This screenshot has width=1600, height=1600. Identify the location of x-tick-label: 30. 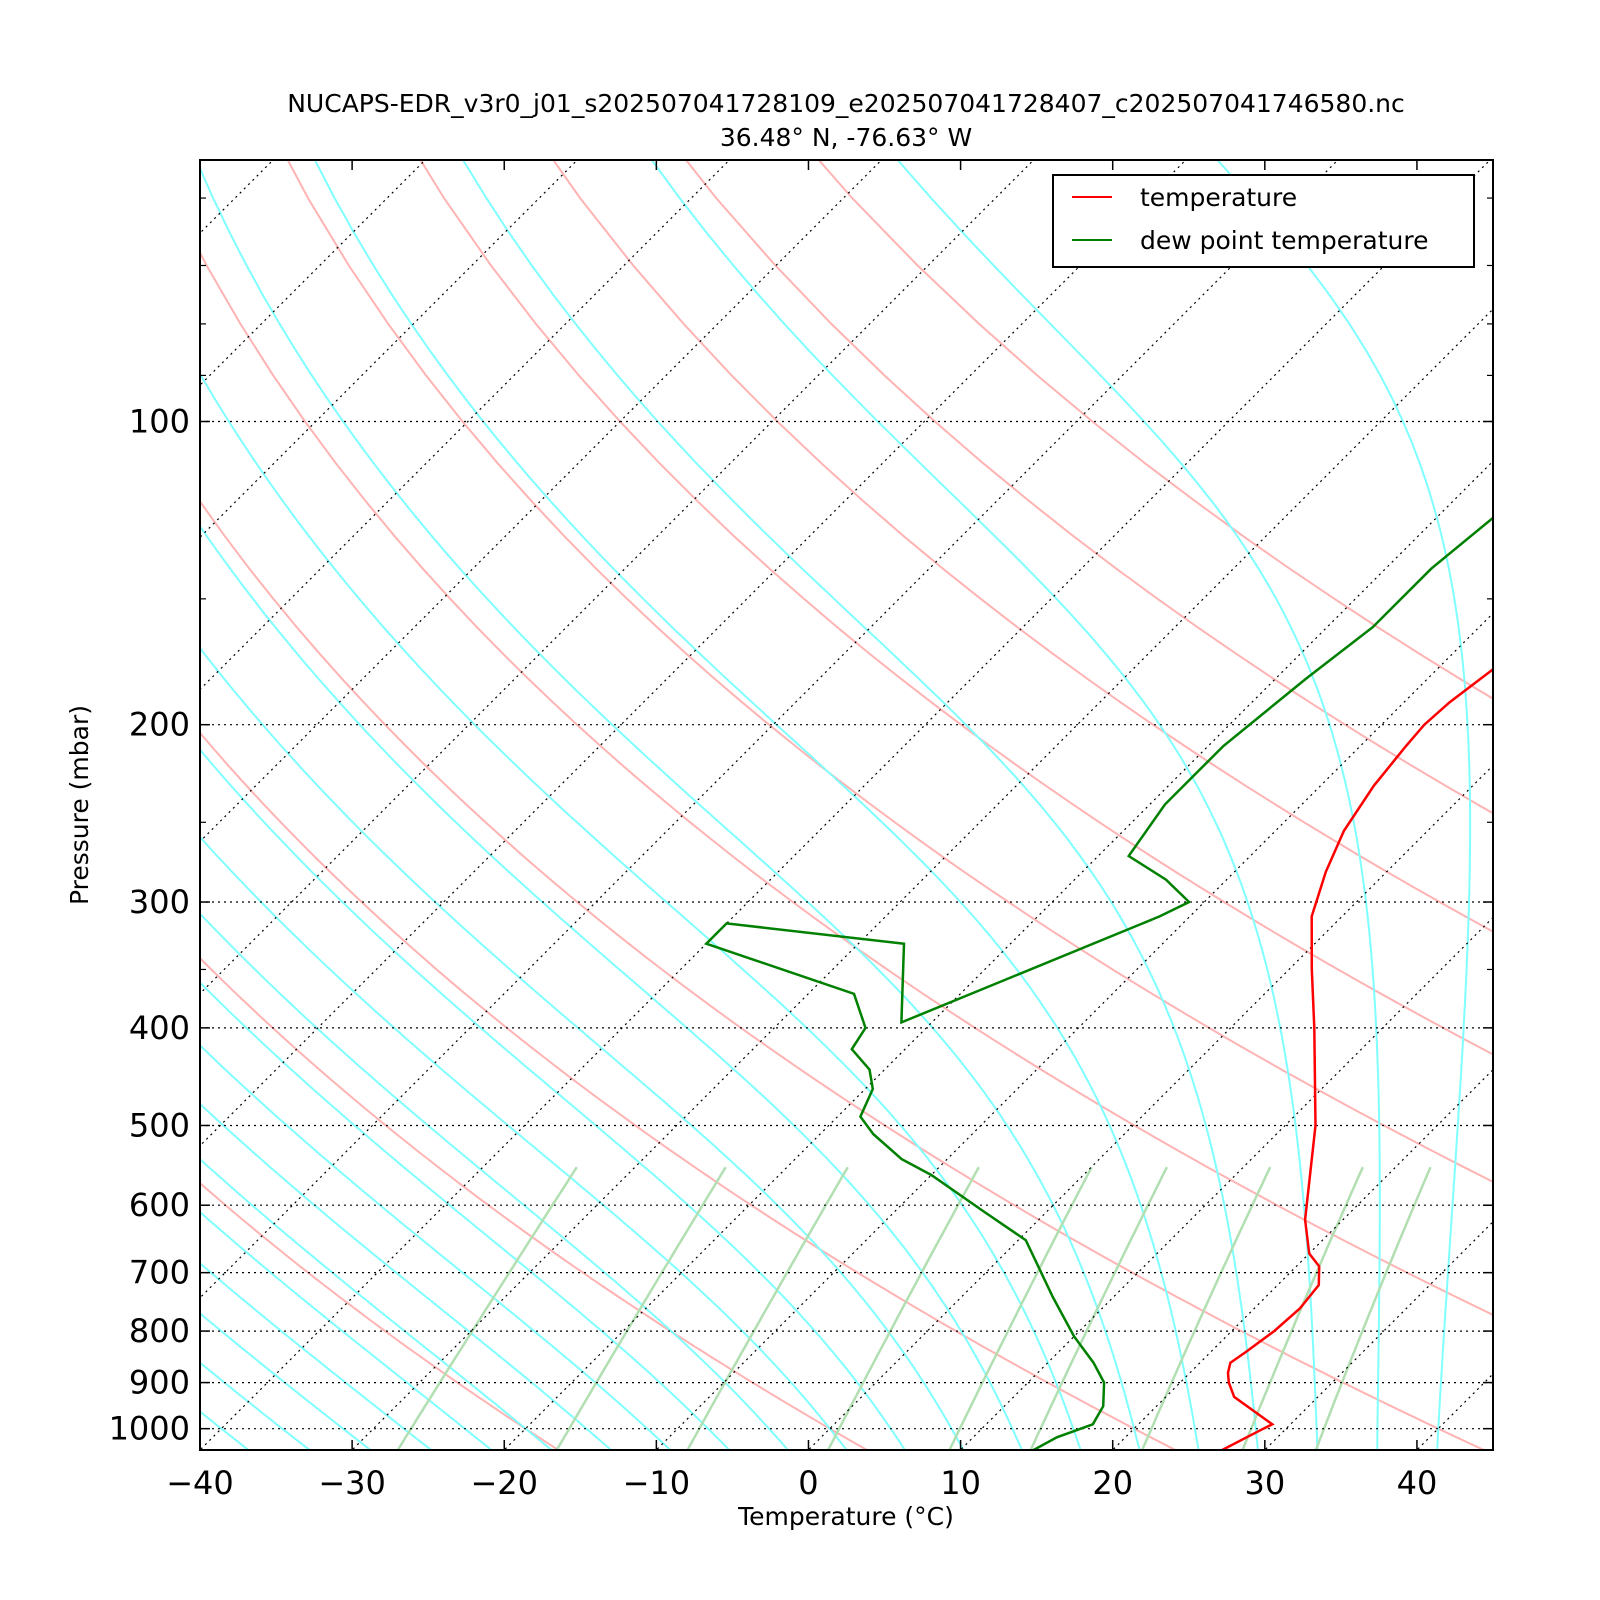
(1264, 1483).